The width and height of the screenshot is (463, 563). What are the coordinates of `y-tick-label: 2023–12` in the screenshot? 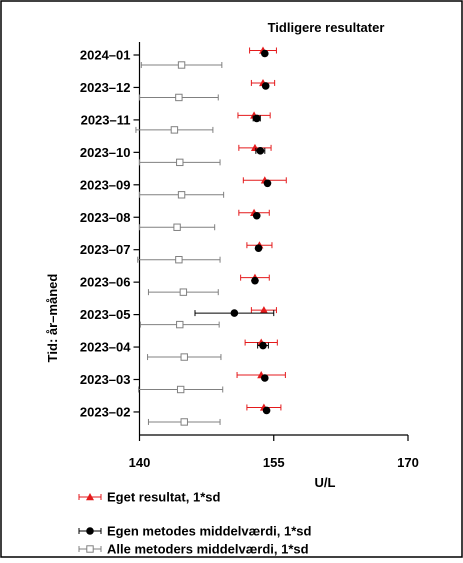 It's located at (105, 87).